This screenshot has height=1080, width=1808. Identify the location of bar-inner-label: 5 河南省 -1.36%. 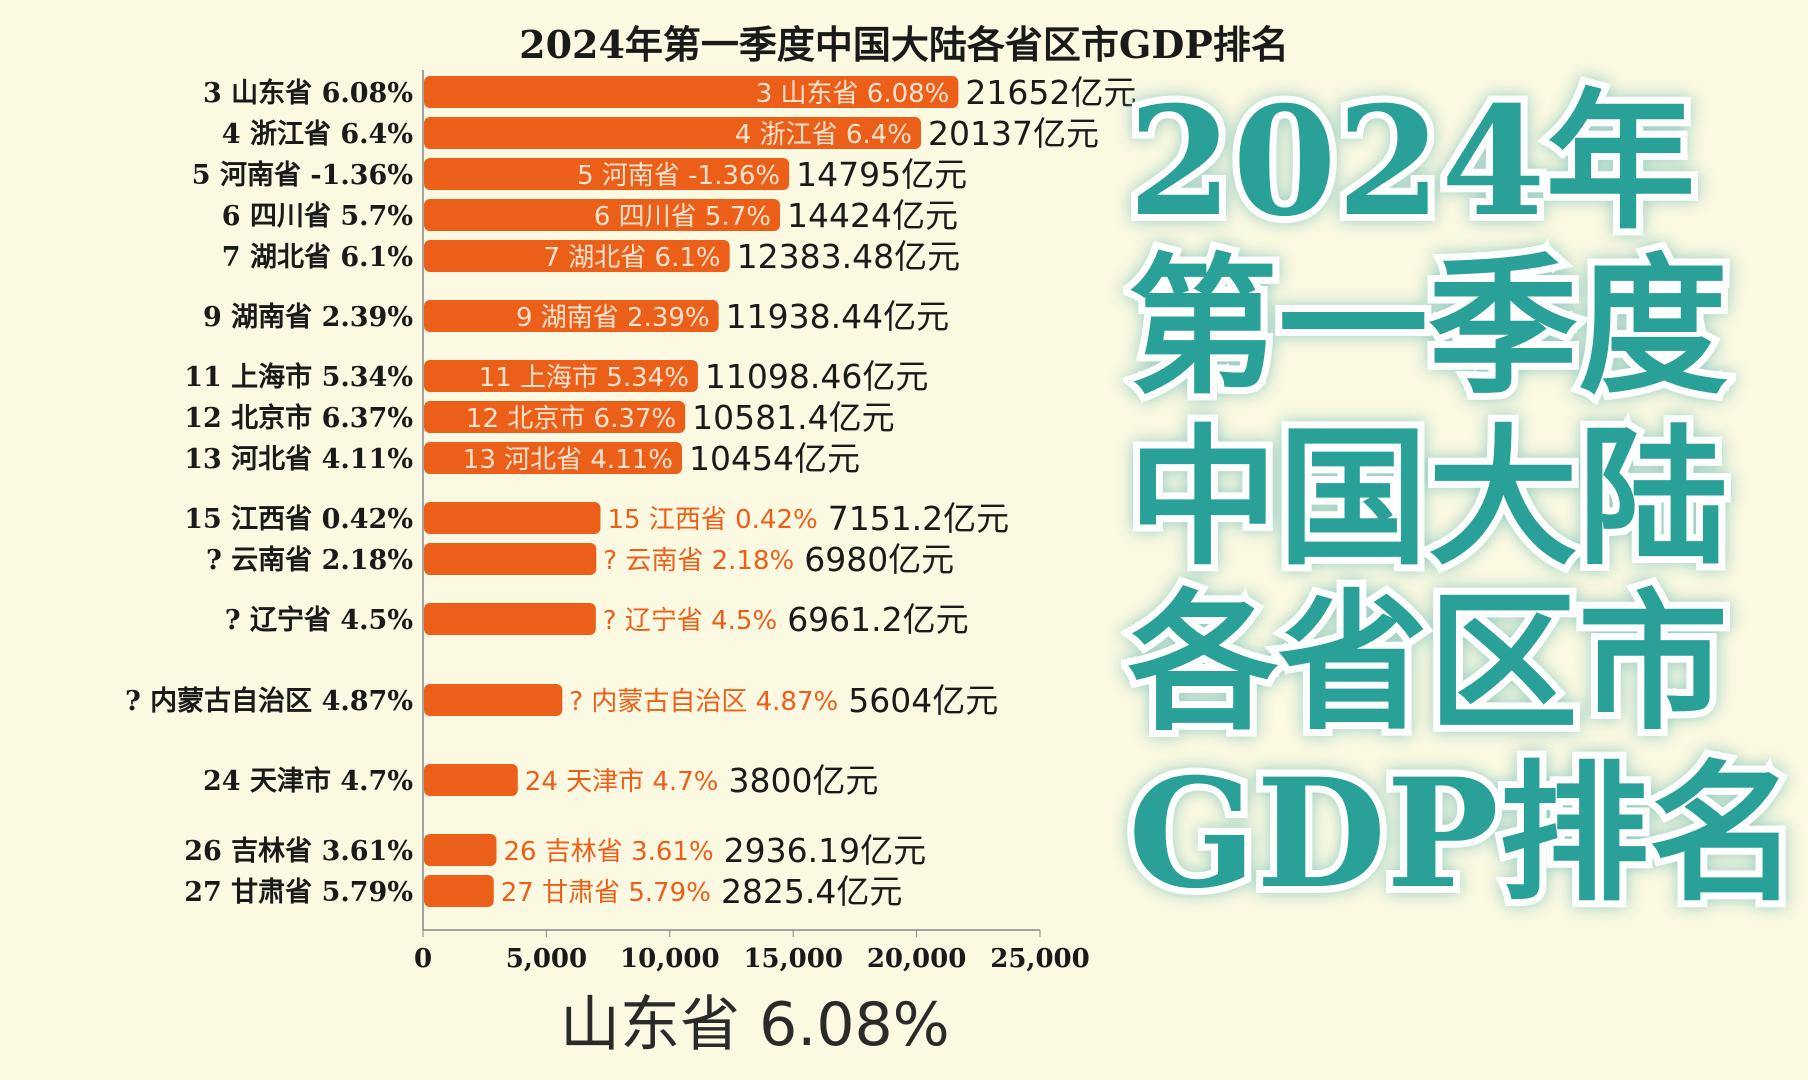
(678, 176).